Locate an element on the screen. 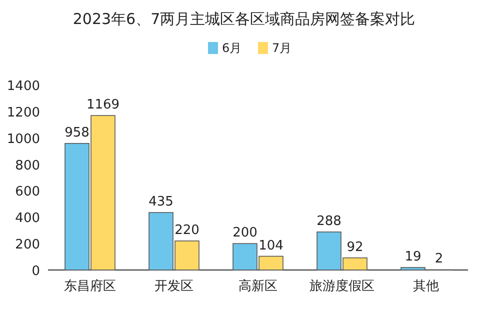 The image size is (488, 321). data-label: 200 is located at coordinates (245, 233).